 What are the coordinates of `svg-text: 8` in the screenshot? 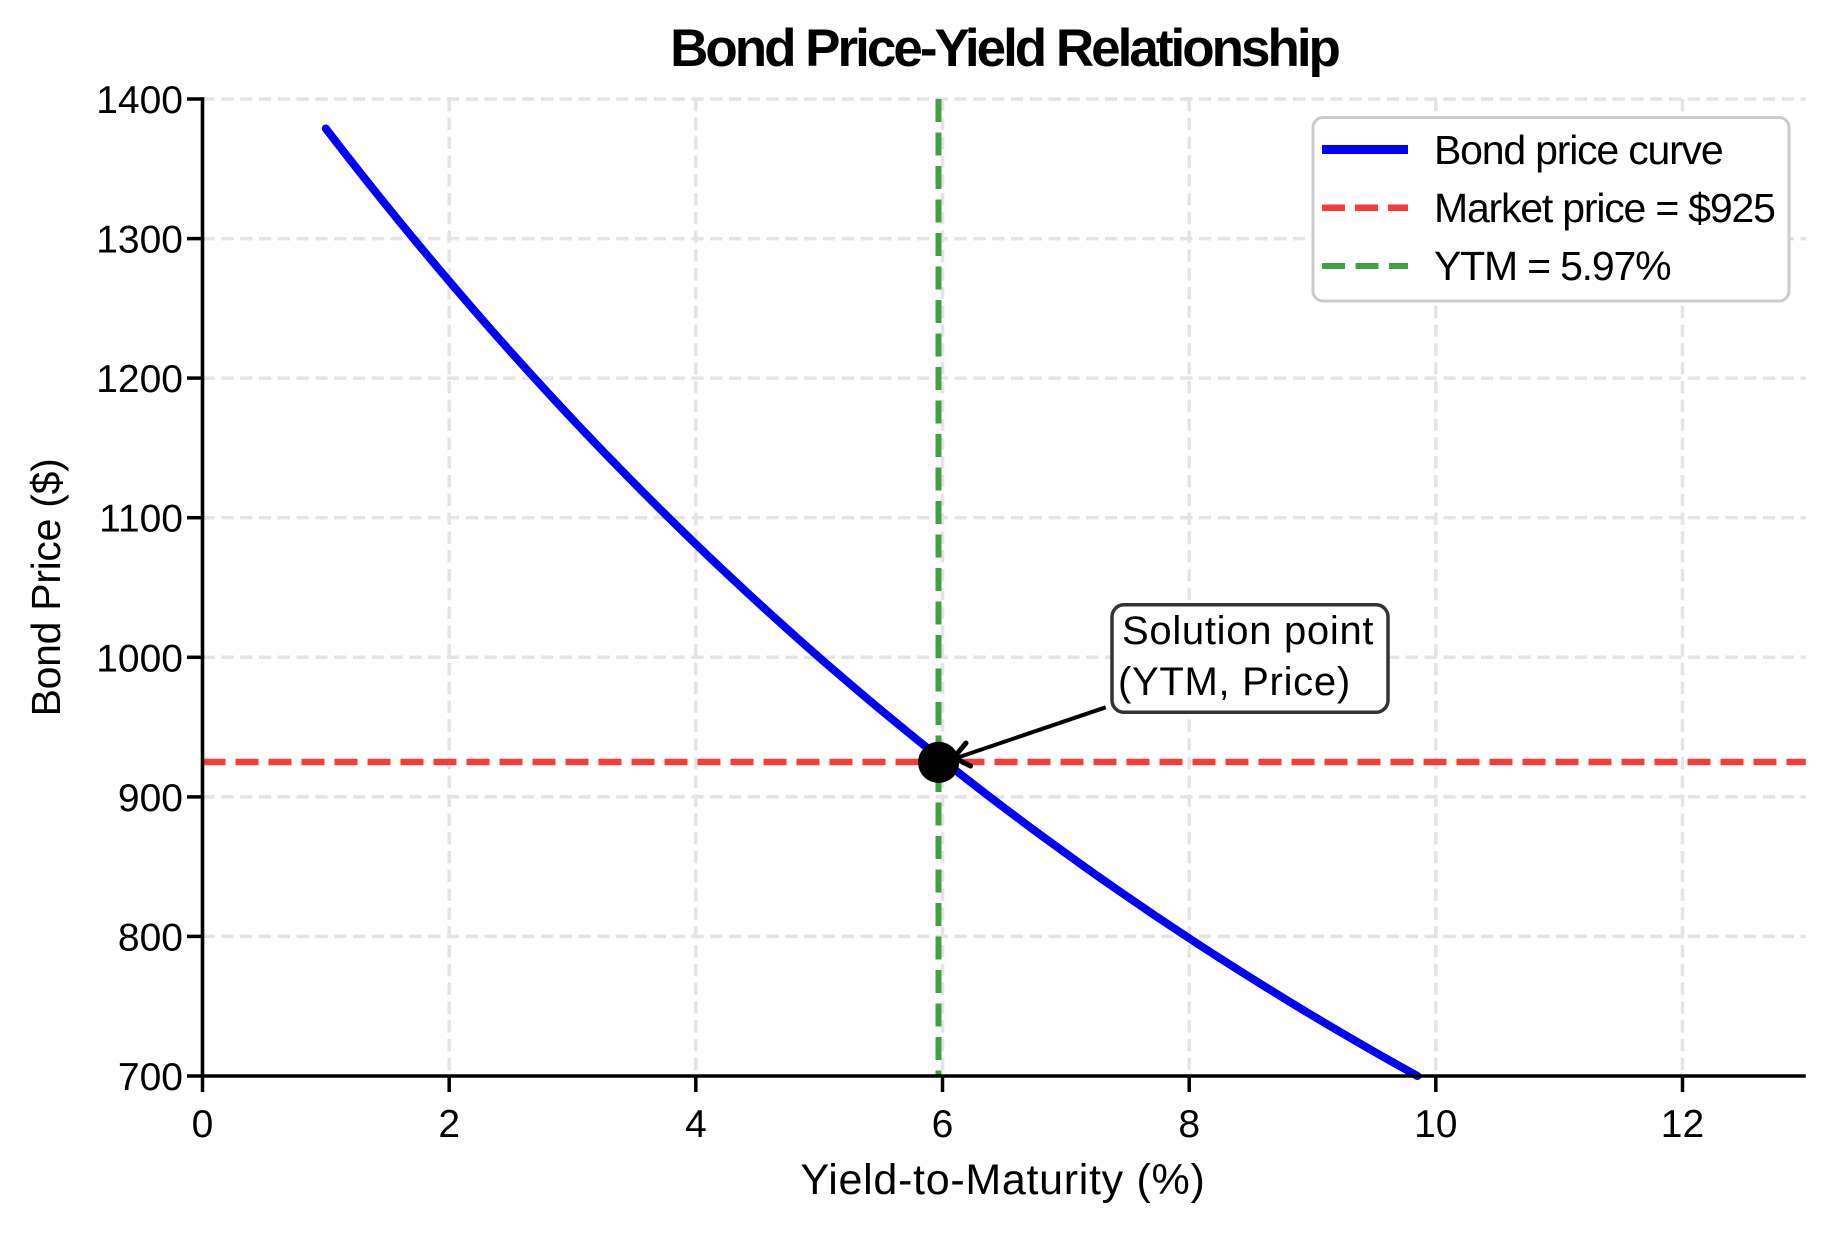 It's located at (1189, 1124).